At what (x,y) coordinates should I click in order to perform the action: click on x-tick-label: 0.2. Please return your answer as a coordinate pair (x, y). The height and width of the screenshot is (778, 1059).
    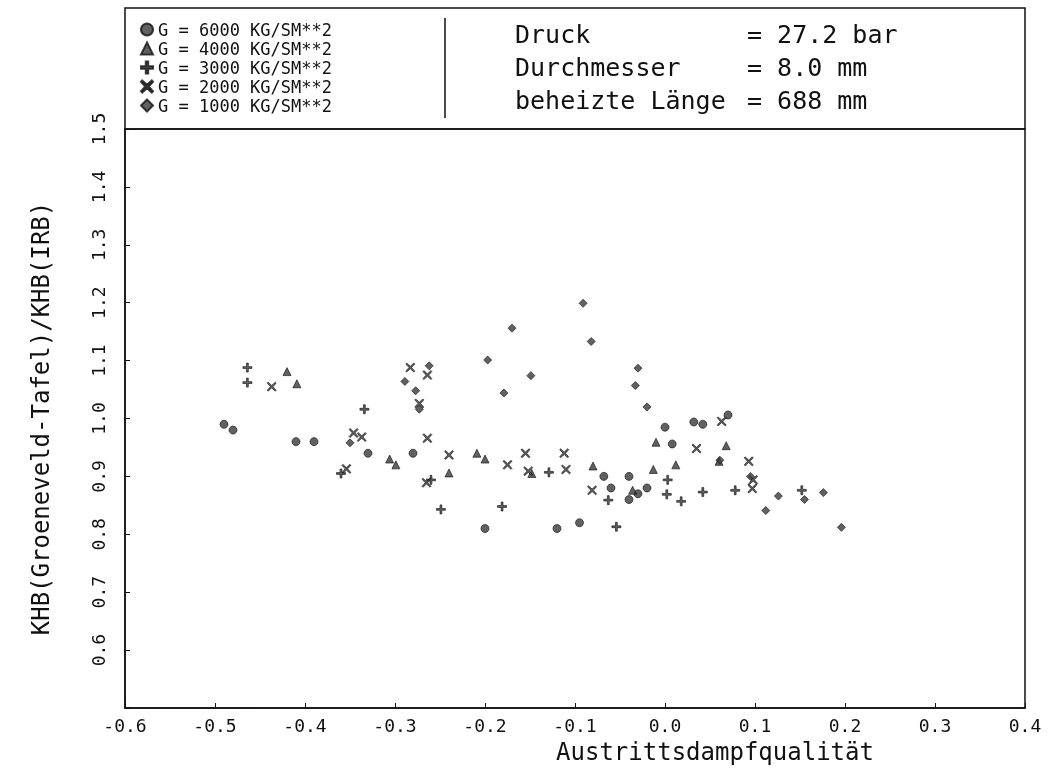
    Looking at the image, I should click on (845, 725).